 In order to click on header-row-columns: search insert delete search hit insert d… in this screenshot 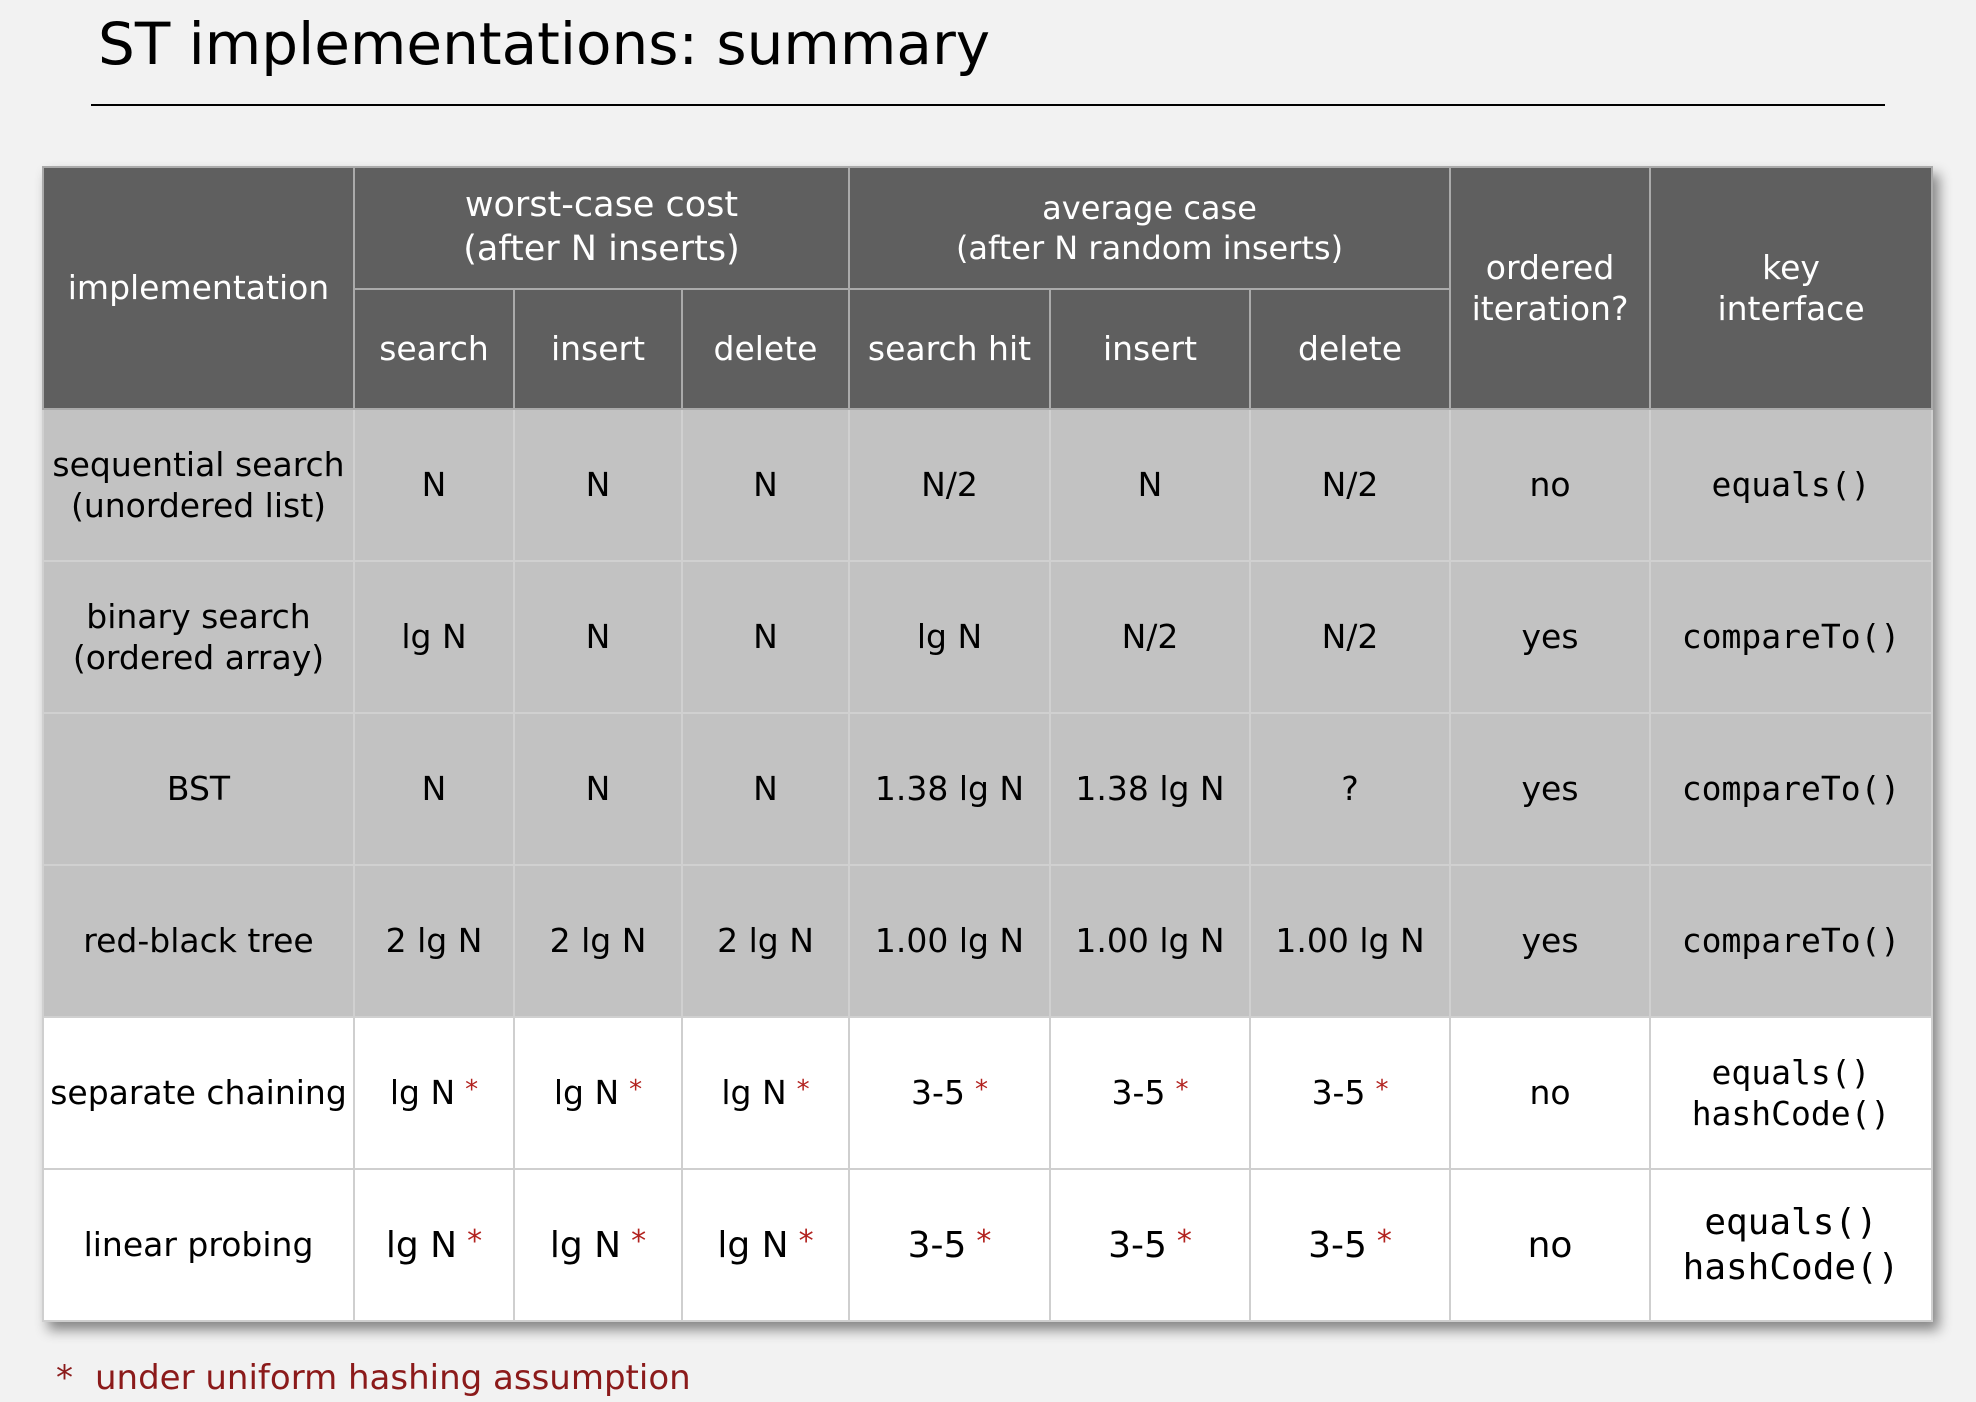, I will do `click(987, 349)`.